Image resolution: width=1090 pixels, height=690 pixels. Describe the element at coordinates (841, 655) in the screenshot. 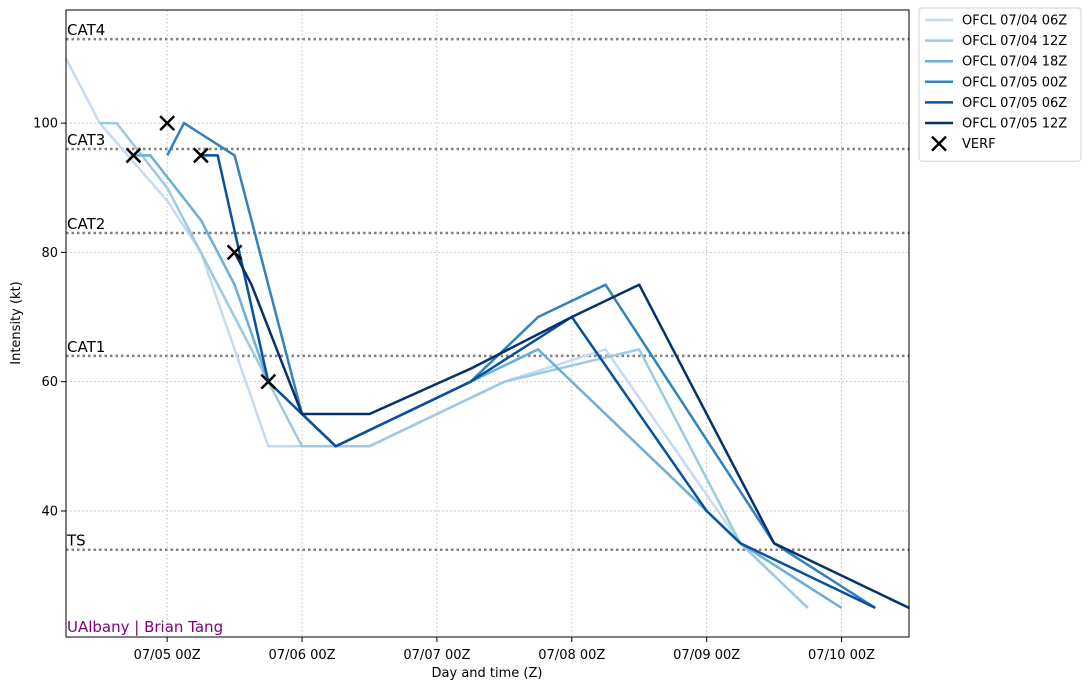

I see `x-tick-label: 07/10 00Z` at that location.